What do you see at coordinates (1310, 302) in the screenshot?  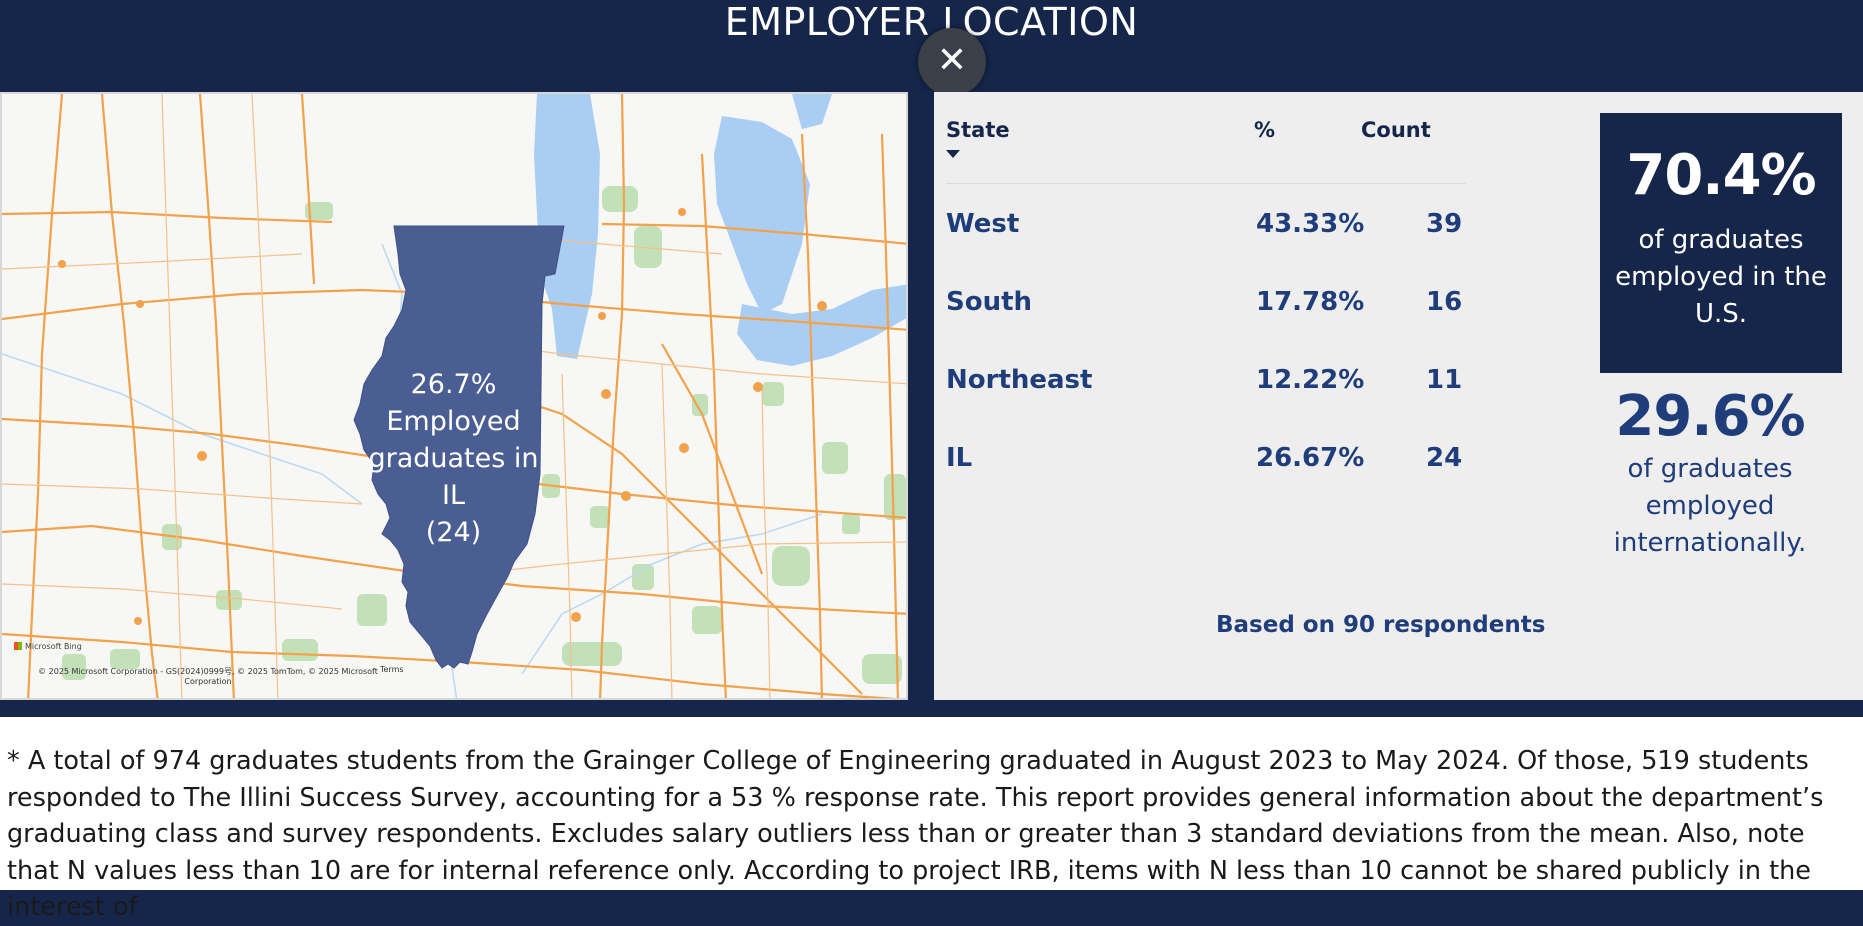 I see `row-pct: 17.78%` at bounding box center [1310, 302].